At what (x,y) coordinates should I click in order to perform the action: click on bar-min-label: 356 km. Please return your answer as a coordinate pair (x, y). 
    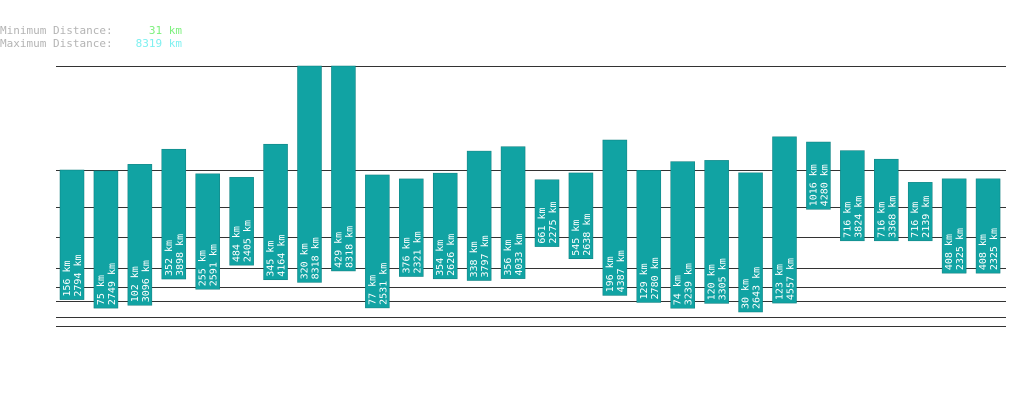
    Looking at the image, I should click on (508, 257).